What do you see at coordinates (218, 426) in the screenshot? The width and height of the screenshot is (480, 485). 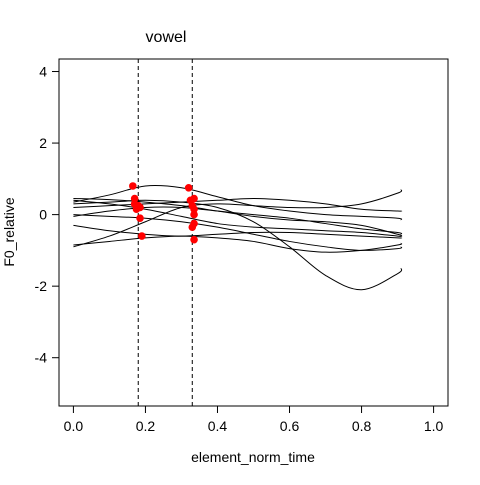 I see `x-tick-label: 0.4` at bounding box center [218, 426].